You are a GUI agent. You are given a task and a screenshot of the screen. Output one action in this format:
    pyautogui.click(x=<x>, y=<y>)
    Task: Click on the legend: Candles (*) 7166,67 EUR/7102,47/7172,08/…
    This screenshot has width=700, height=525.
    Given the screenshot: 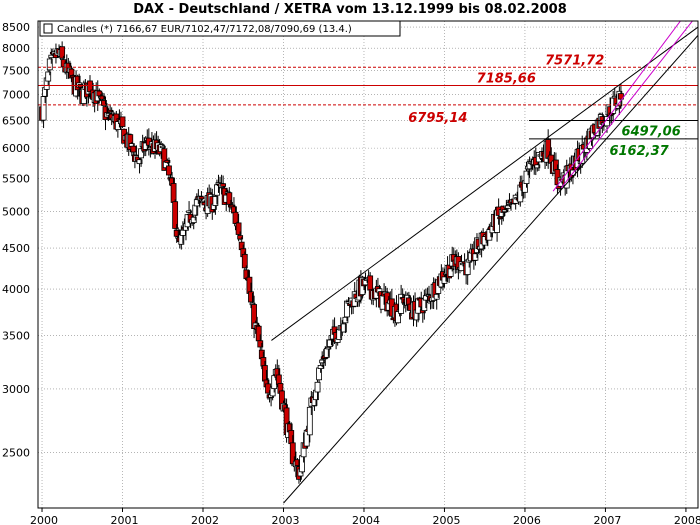 What is the action you would take?
    pyautogui.click(x=220, y=28)
    